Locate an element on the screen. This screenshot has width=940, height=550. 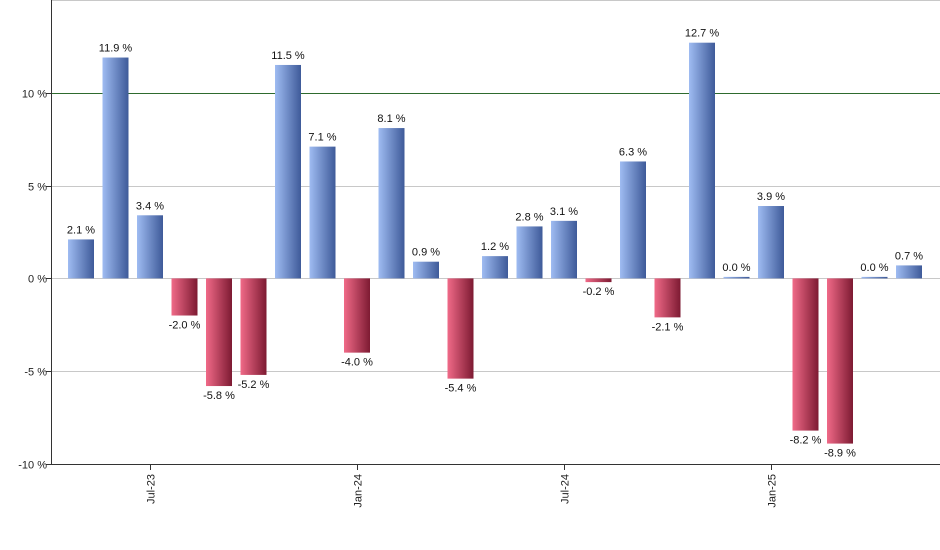
x-tick-label: Jan-24 is located at coordinates (359, 491).